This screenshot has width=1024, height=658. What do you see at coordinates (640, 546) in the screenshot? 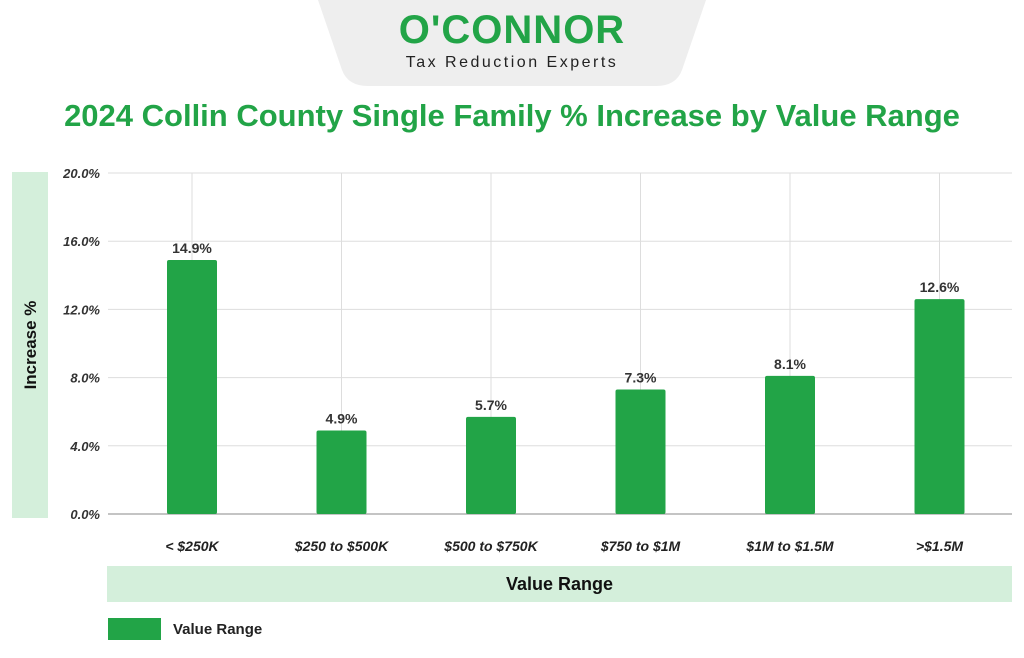
I see `x-tick-label: $750 to $1M` at bounding box center [640, 546].